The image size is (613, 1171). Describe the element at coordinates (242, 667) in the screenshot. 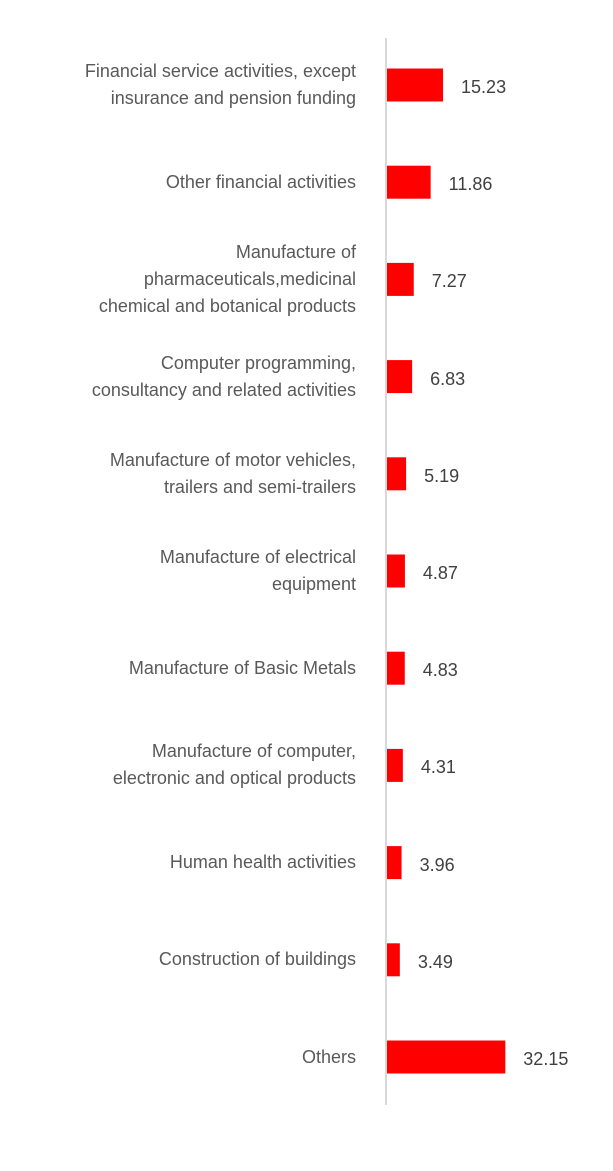

I see `category-label: Manufacture of Basic Metals` at that location.